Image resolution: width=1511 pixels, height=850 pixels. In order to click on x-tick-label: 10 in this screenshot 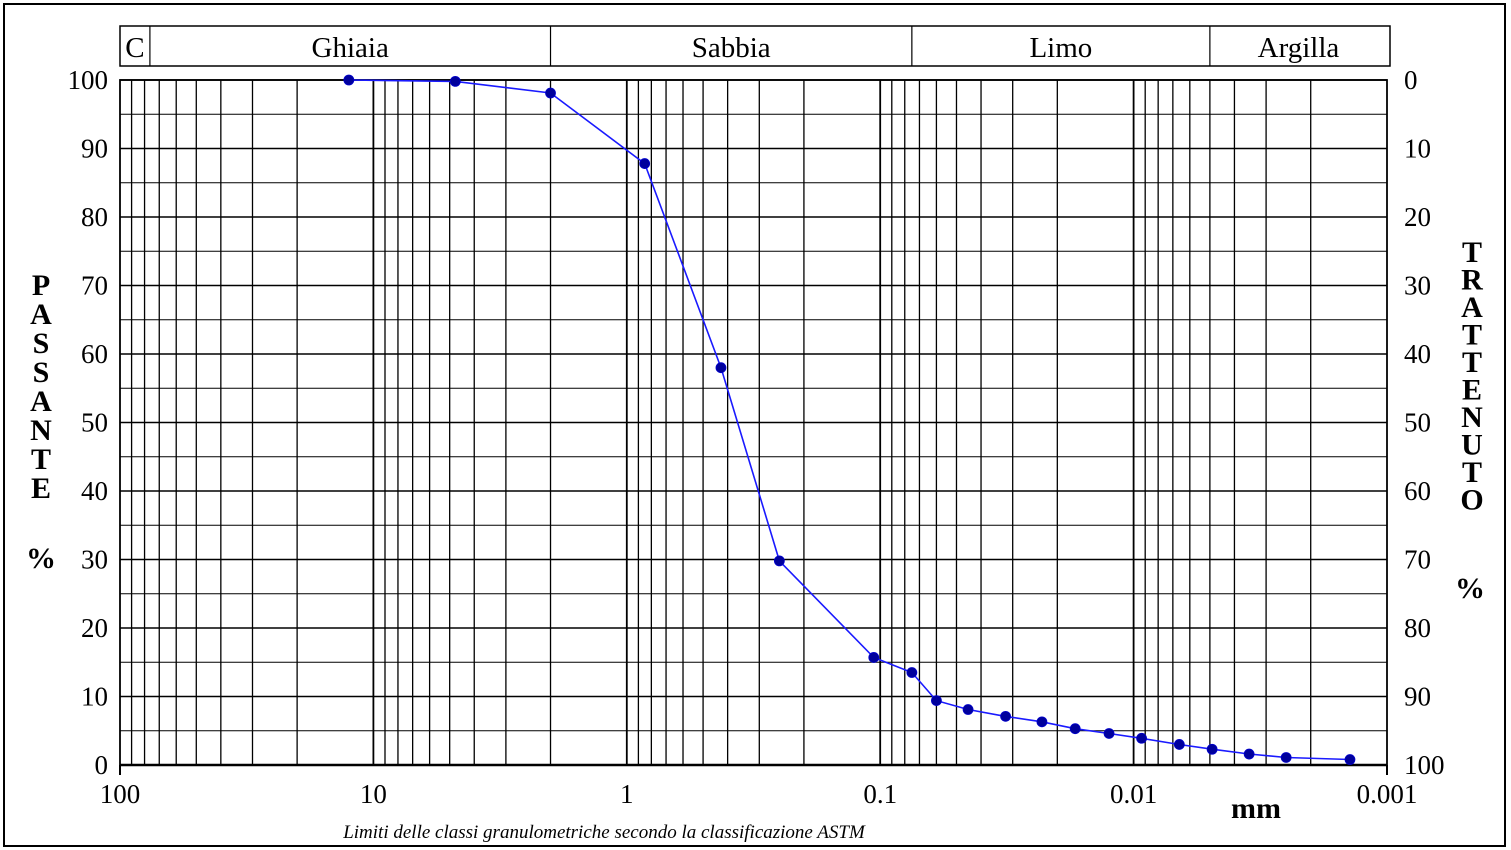, I will do `click(373, 794)`.